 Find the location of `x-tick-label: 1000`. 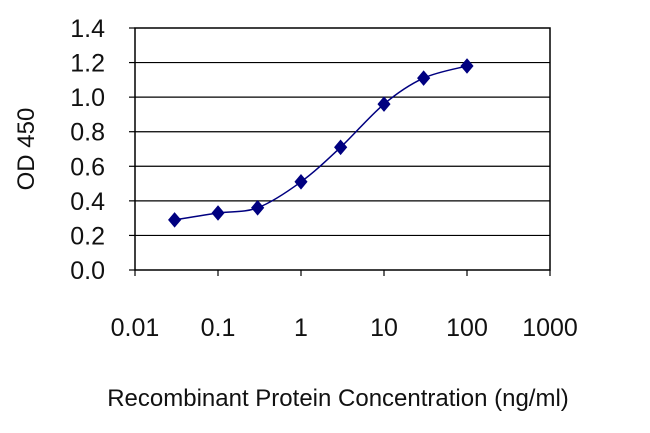

x-tick-label: 1000 is located at coordinates (550, 328).